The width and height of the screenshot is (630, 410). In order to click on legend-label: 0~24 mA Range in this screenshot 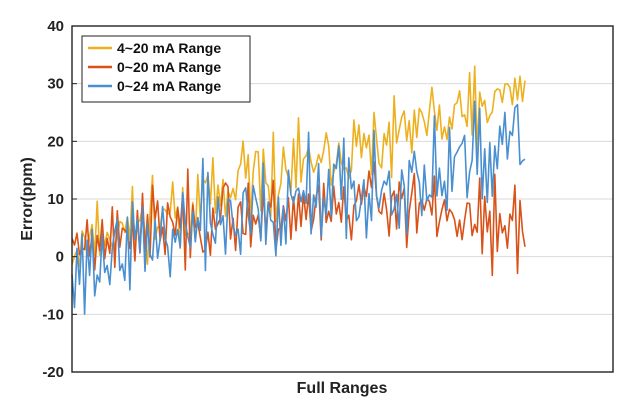, I will do `click(169, 86)`.